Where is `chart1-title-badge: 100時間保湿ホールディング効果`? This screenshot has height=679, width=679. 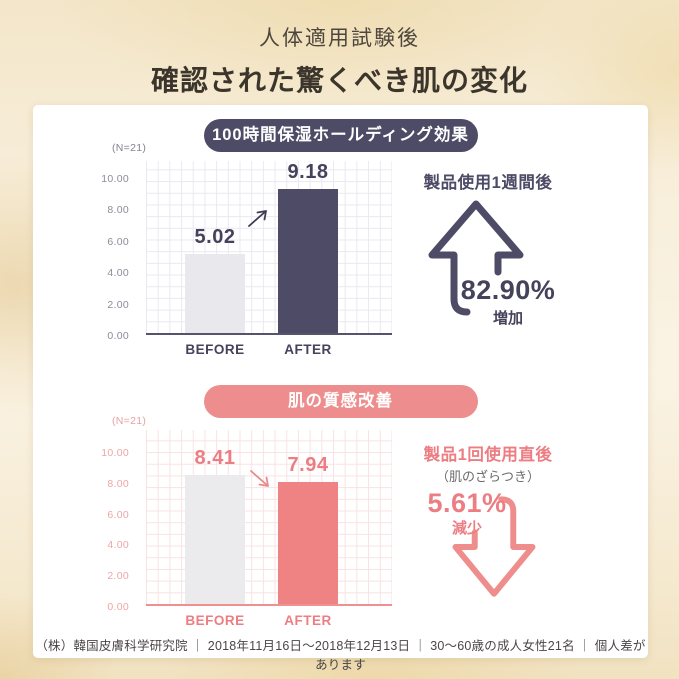
chart1-title-badge: 100時間保湿ホールディング効果 is located at coordinates (340, 135).